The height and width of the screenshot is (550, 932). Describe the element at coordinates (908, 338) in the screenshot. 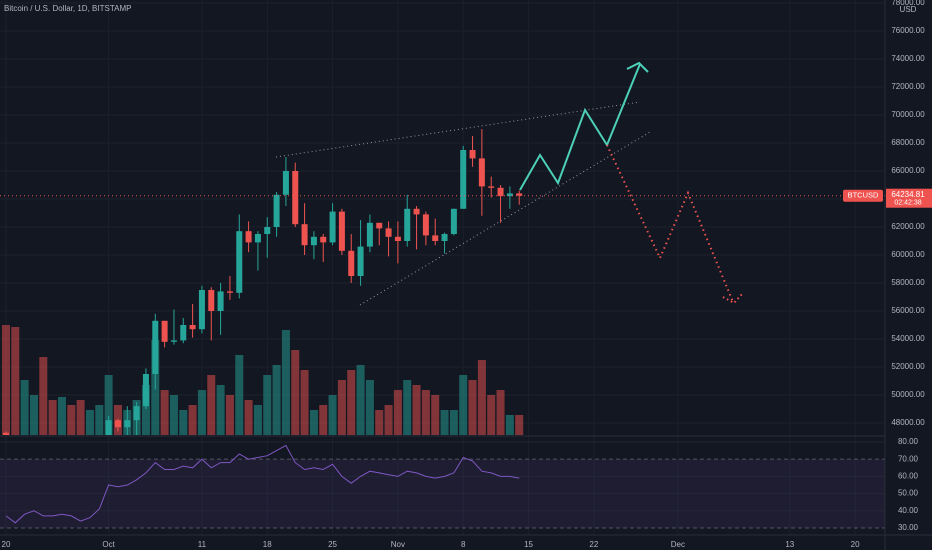

I see `y-tick-label: 54000.00` at that location.